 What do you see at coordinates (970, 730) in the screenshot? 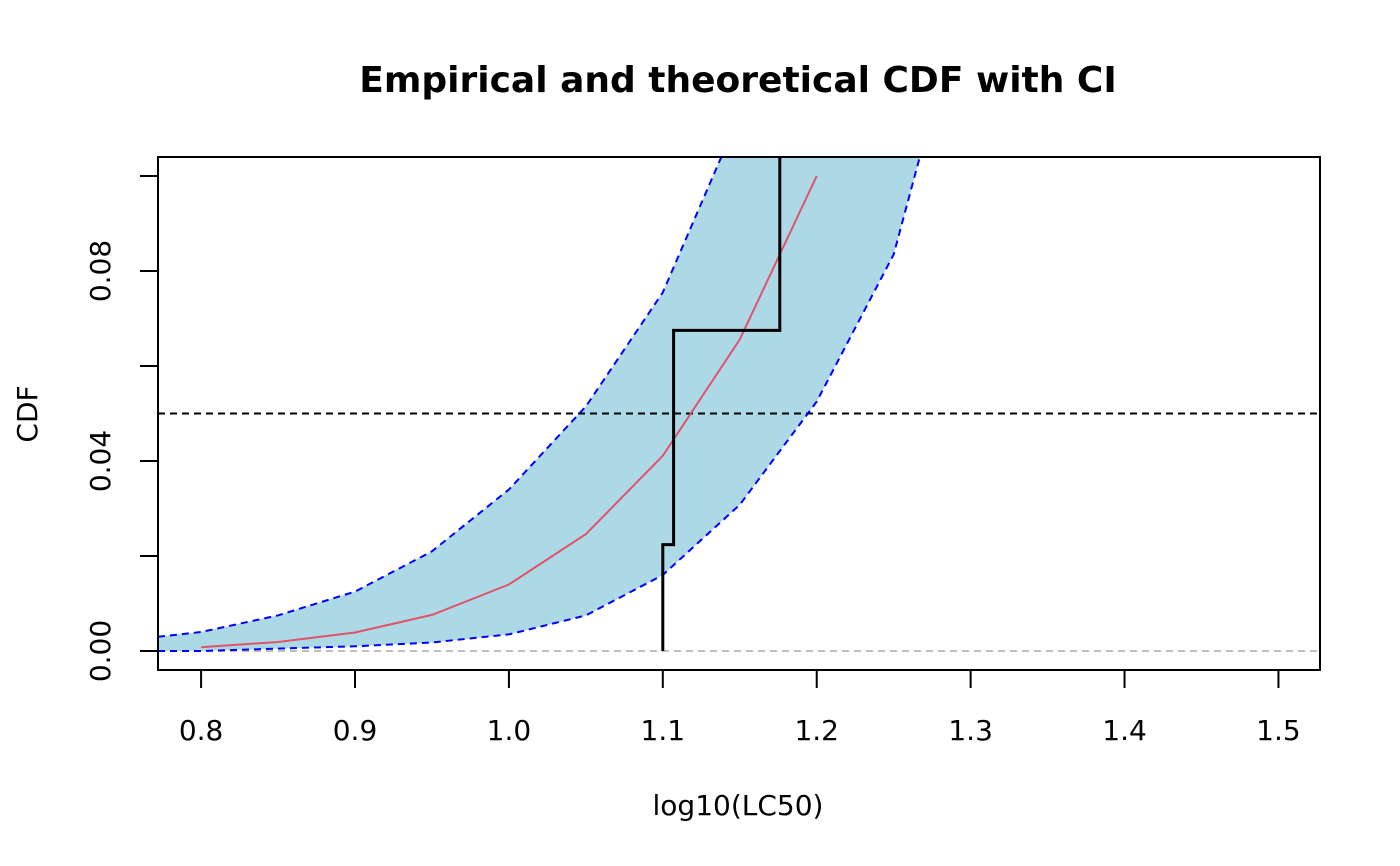
I see `x-tick-label: 1.3` at bounding box center [970, 730].